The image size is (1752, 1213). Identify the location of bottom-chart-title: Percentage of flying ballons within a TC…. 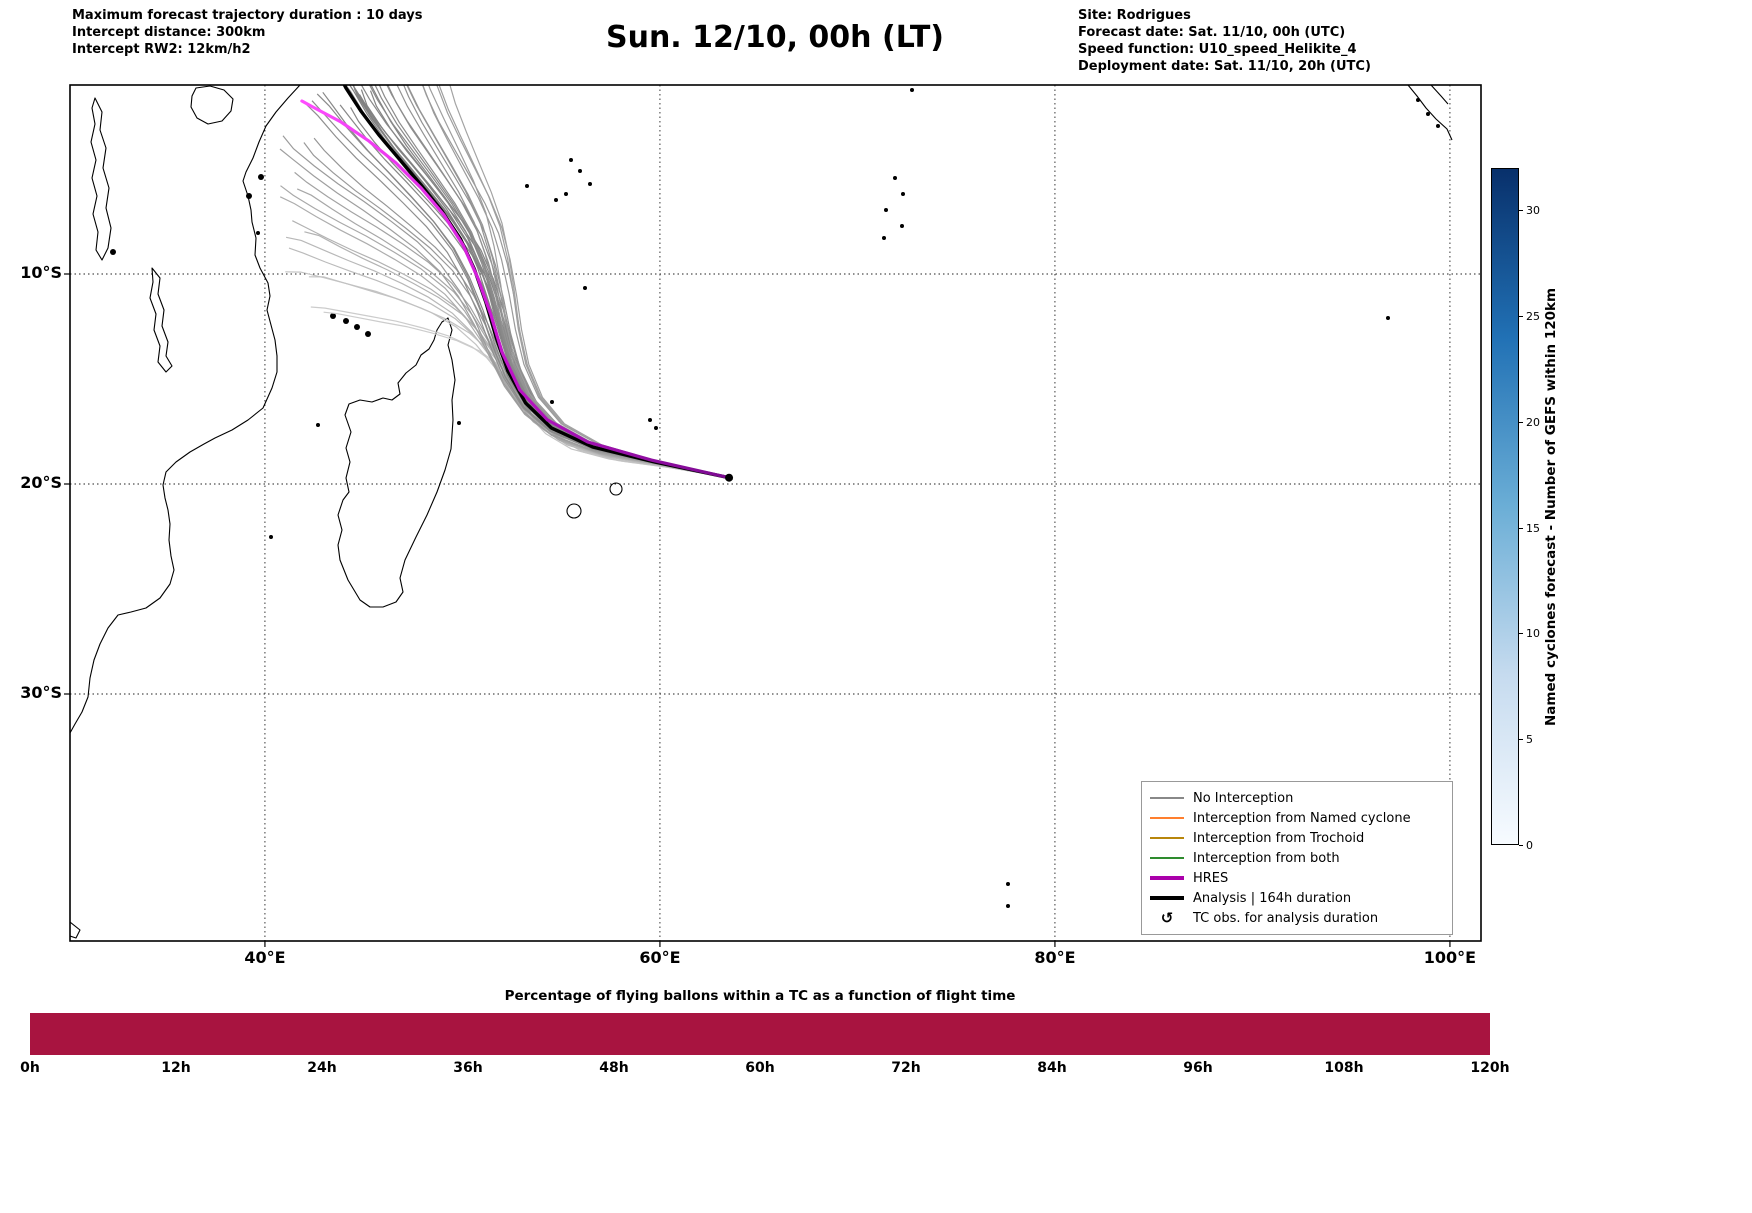
(760, 996).